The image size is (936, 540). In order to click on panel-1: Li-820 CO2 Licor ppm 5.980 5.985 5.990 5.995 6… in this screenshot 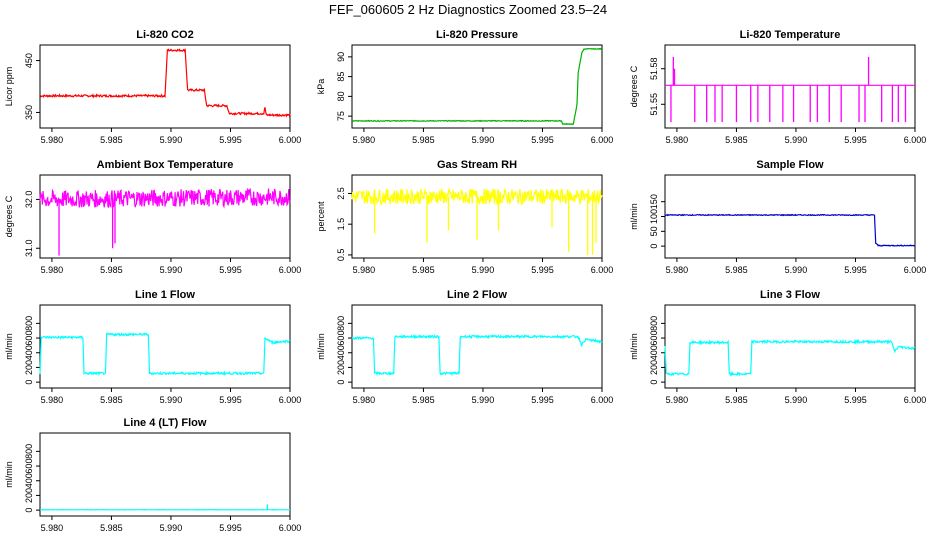, I will do `click(152, 87)`.